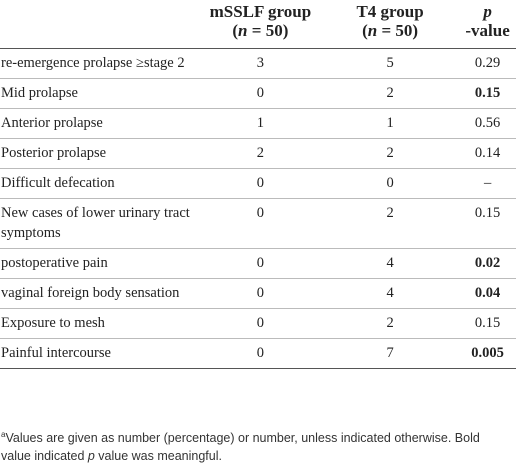  Describe the element at coordinates (390, 63) in the screenshot. I see `cell-T4: 5` at that location.